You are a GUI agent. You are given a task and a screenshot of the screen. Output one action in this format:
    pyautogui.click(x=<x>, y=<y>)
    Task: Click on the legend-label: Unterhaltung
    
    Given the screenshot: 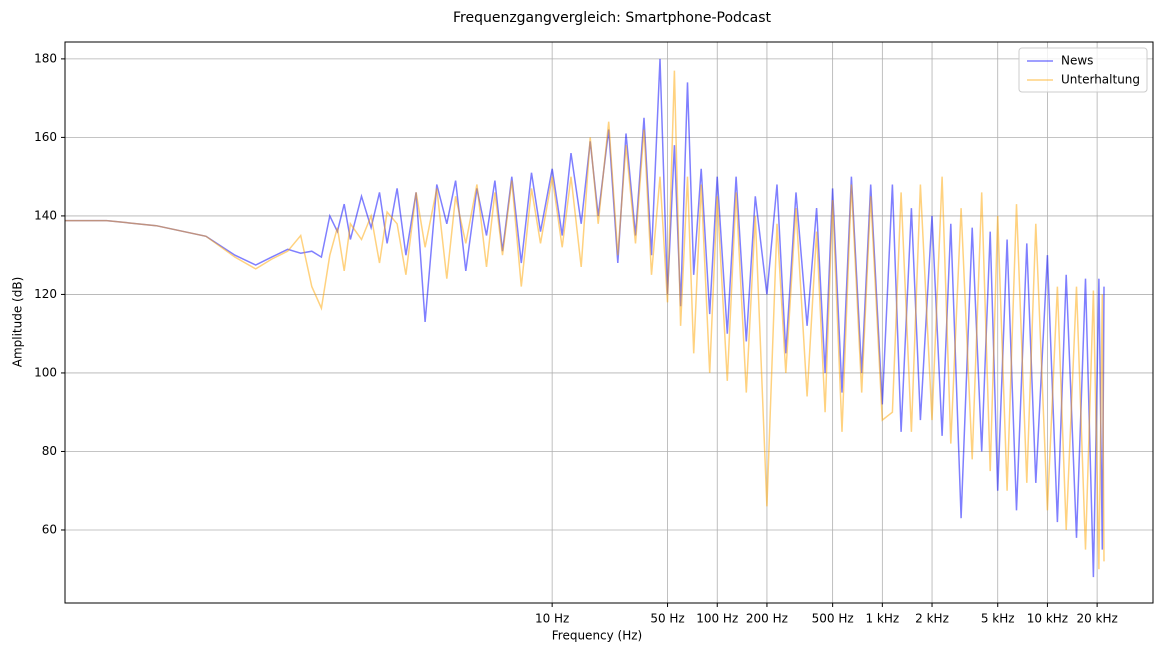 What is the action you would take?
    pyautogui.click(x=1100, y=80)
    